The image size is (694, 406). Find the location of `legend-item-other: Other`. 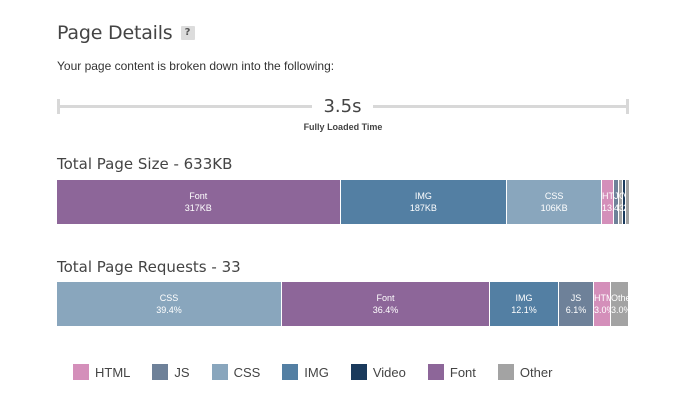

legend-item-other: Other is located at coordinates (525, 372).